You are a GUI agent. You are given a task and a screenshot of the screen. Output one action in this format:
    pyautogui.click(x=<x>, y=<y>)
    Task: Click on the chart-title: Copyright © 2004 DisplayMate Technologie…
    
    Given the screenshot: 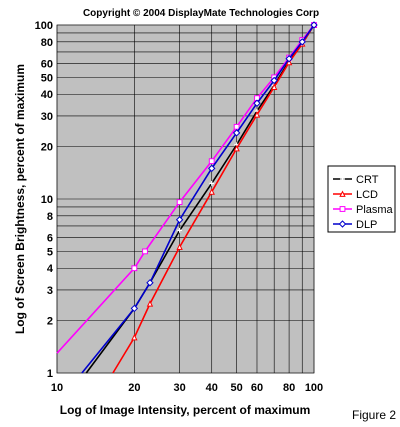 What is the action you would take?
    pyautogui.click(x=201, y=13)
    